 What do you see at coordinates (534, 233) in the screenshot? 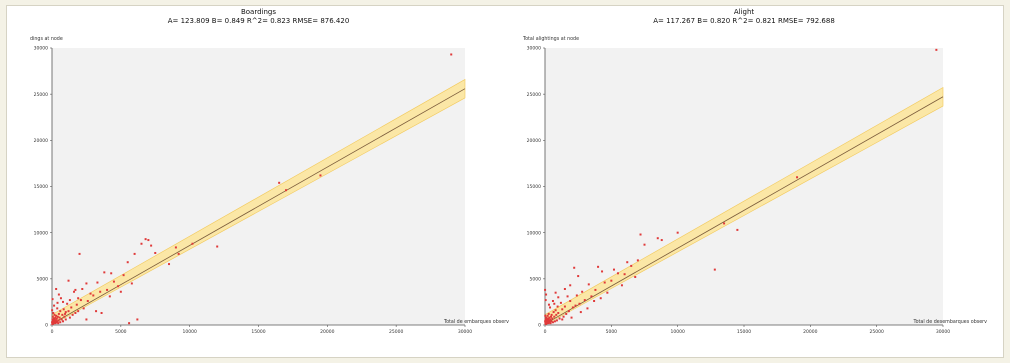
I see `y-tick-label: 10000` at bounding box center [534, 233].